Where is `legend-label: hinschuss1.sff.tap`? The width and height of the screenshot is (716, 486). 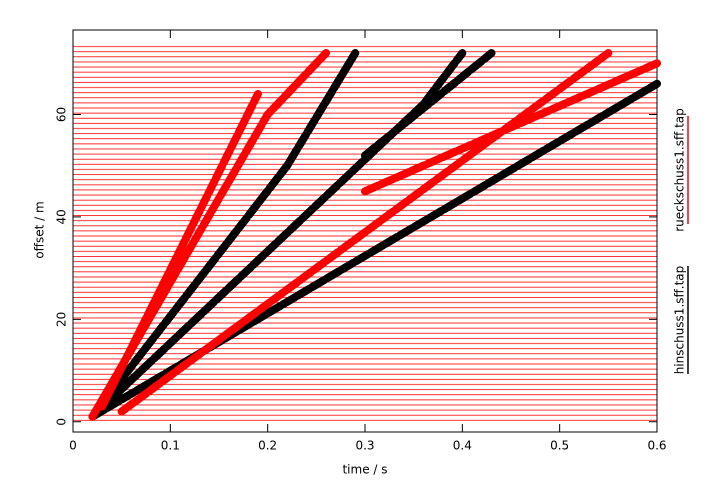 legend-label: hinschuss1.sff.tap is located at coordinates (680, 320).